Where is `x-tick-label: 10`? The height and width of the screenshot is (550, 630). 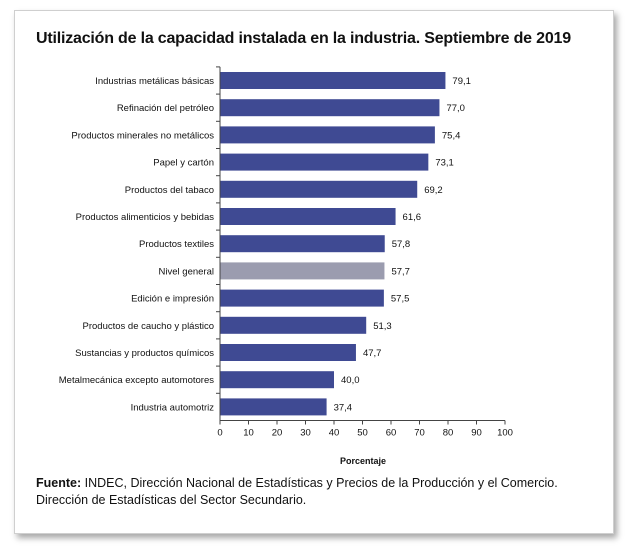 x-tick-label: 10 is located at coordinates (248, 433).